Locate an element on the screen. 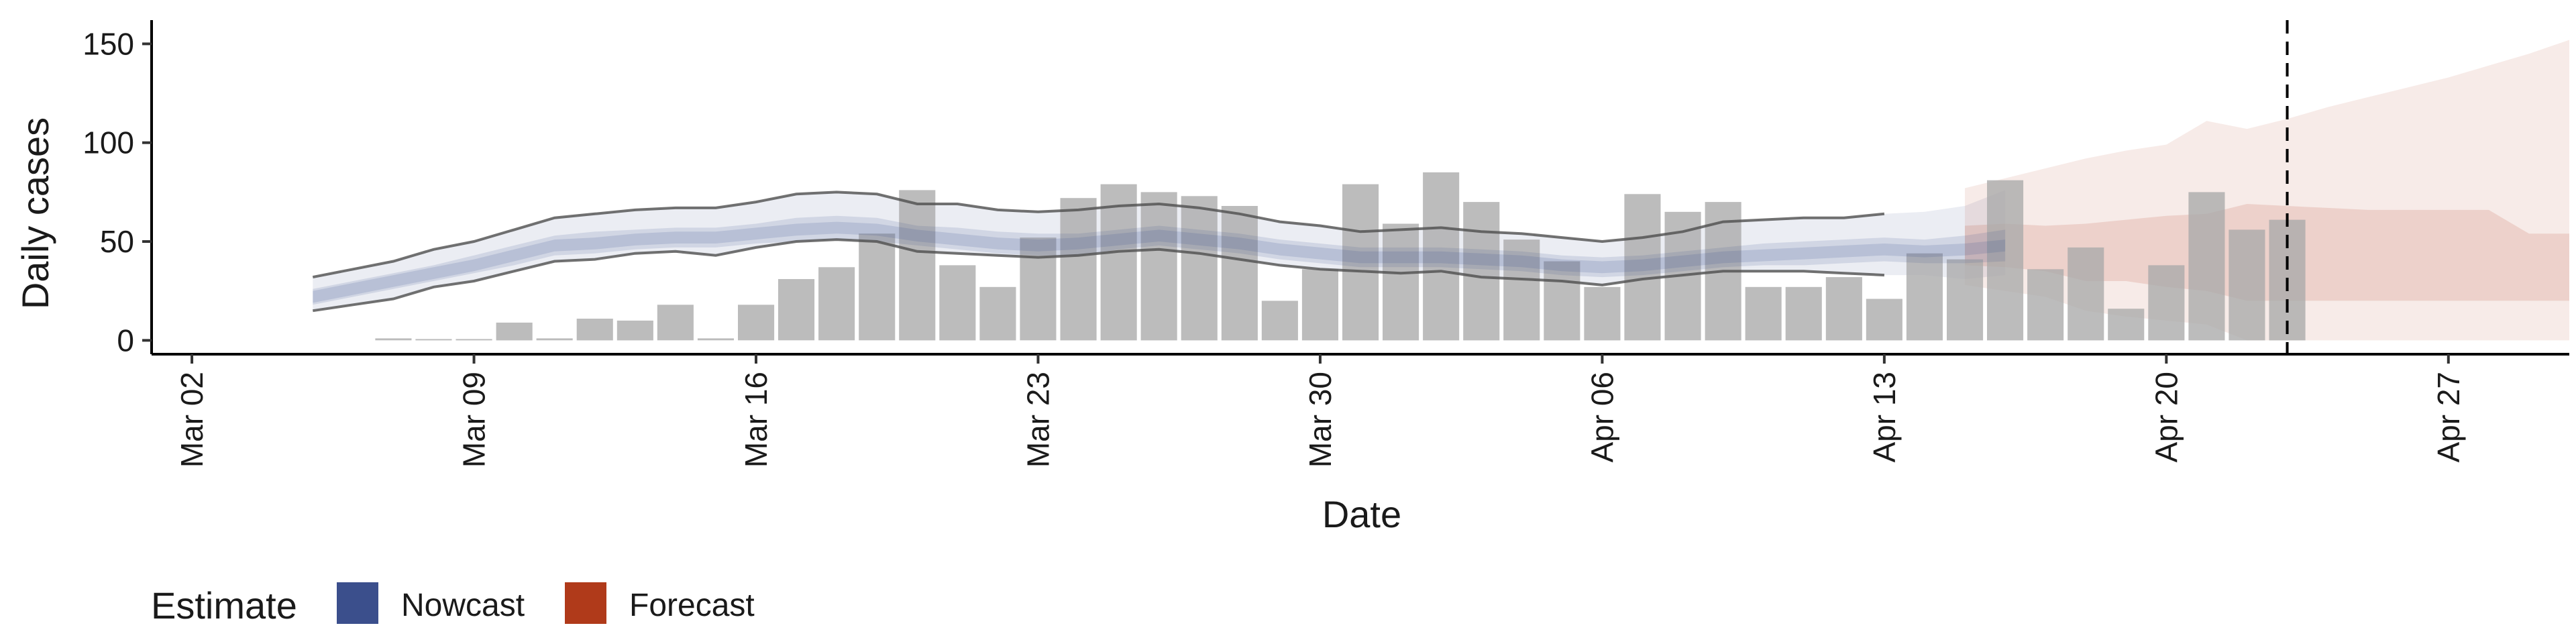 This screenshot has width=2576, height=644. y-tick-label: 0 is located at coordinates (125, 340).